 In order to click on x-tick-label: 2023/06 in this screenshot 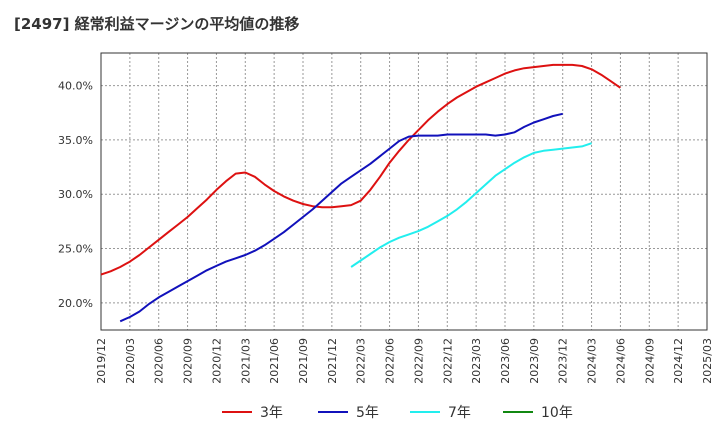, I will do `click(505, 361)`.